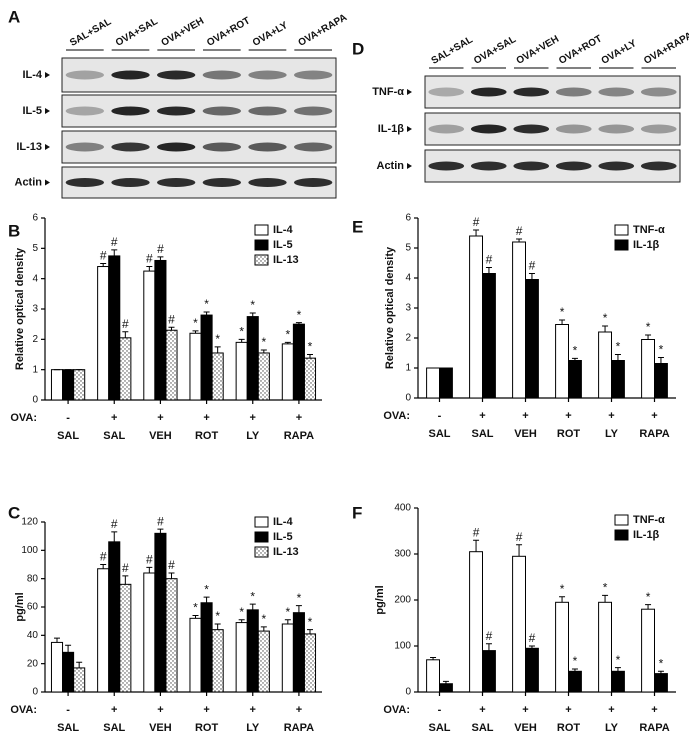 The image size is (689, 756). Describe the element at coordinates (569, 728) in the screenshot. I see `x-tick-label: ROT` at that location.